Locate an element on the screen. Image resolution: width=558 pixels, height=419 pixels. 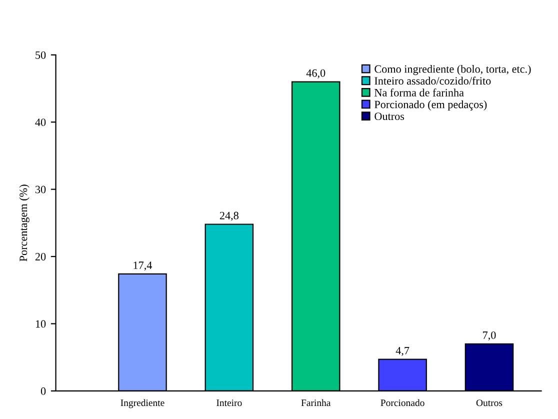
text: 7,0 is located at coordinates (489, 336).